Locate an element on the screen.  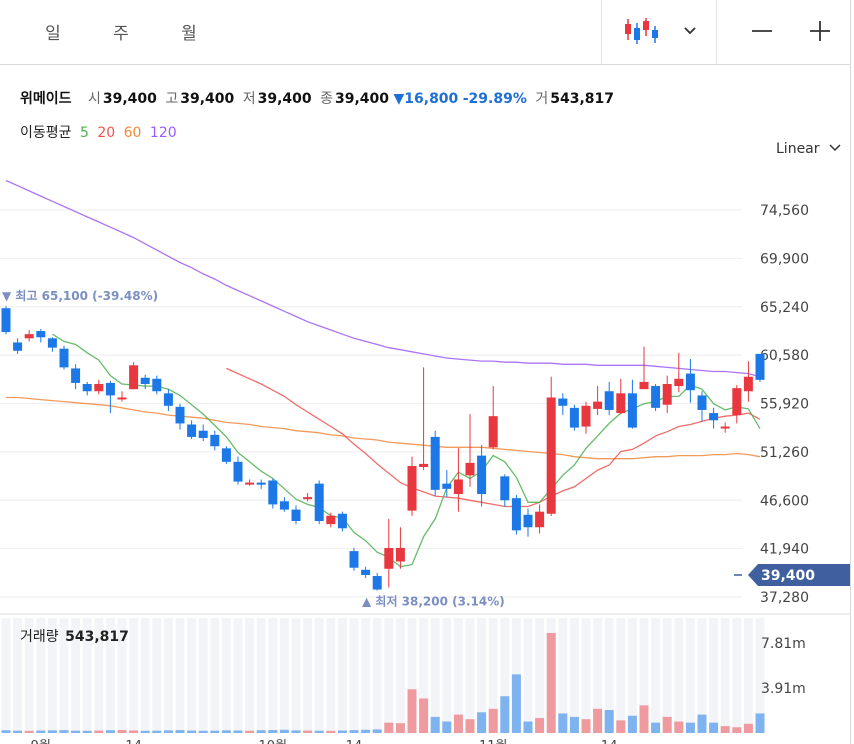
plus-icon is located at coordinates (820, 31).